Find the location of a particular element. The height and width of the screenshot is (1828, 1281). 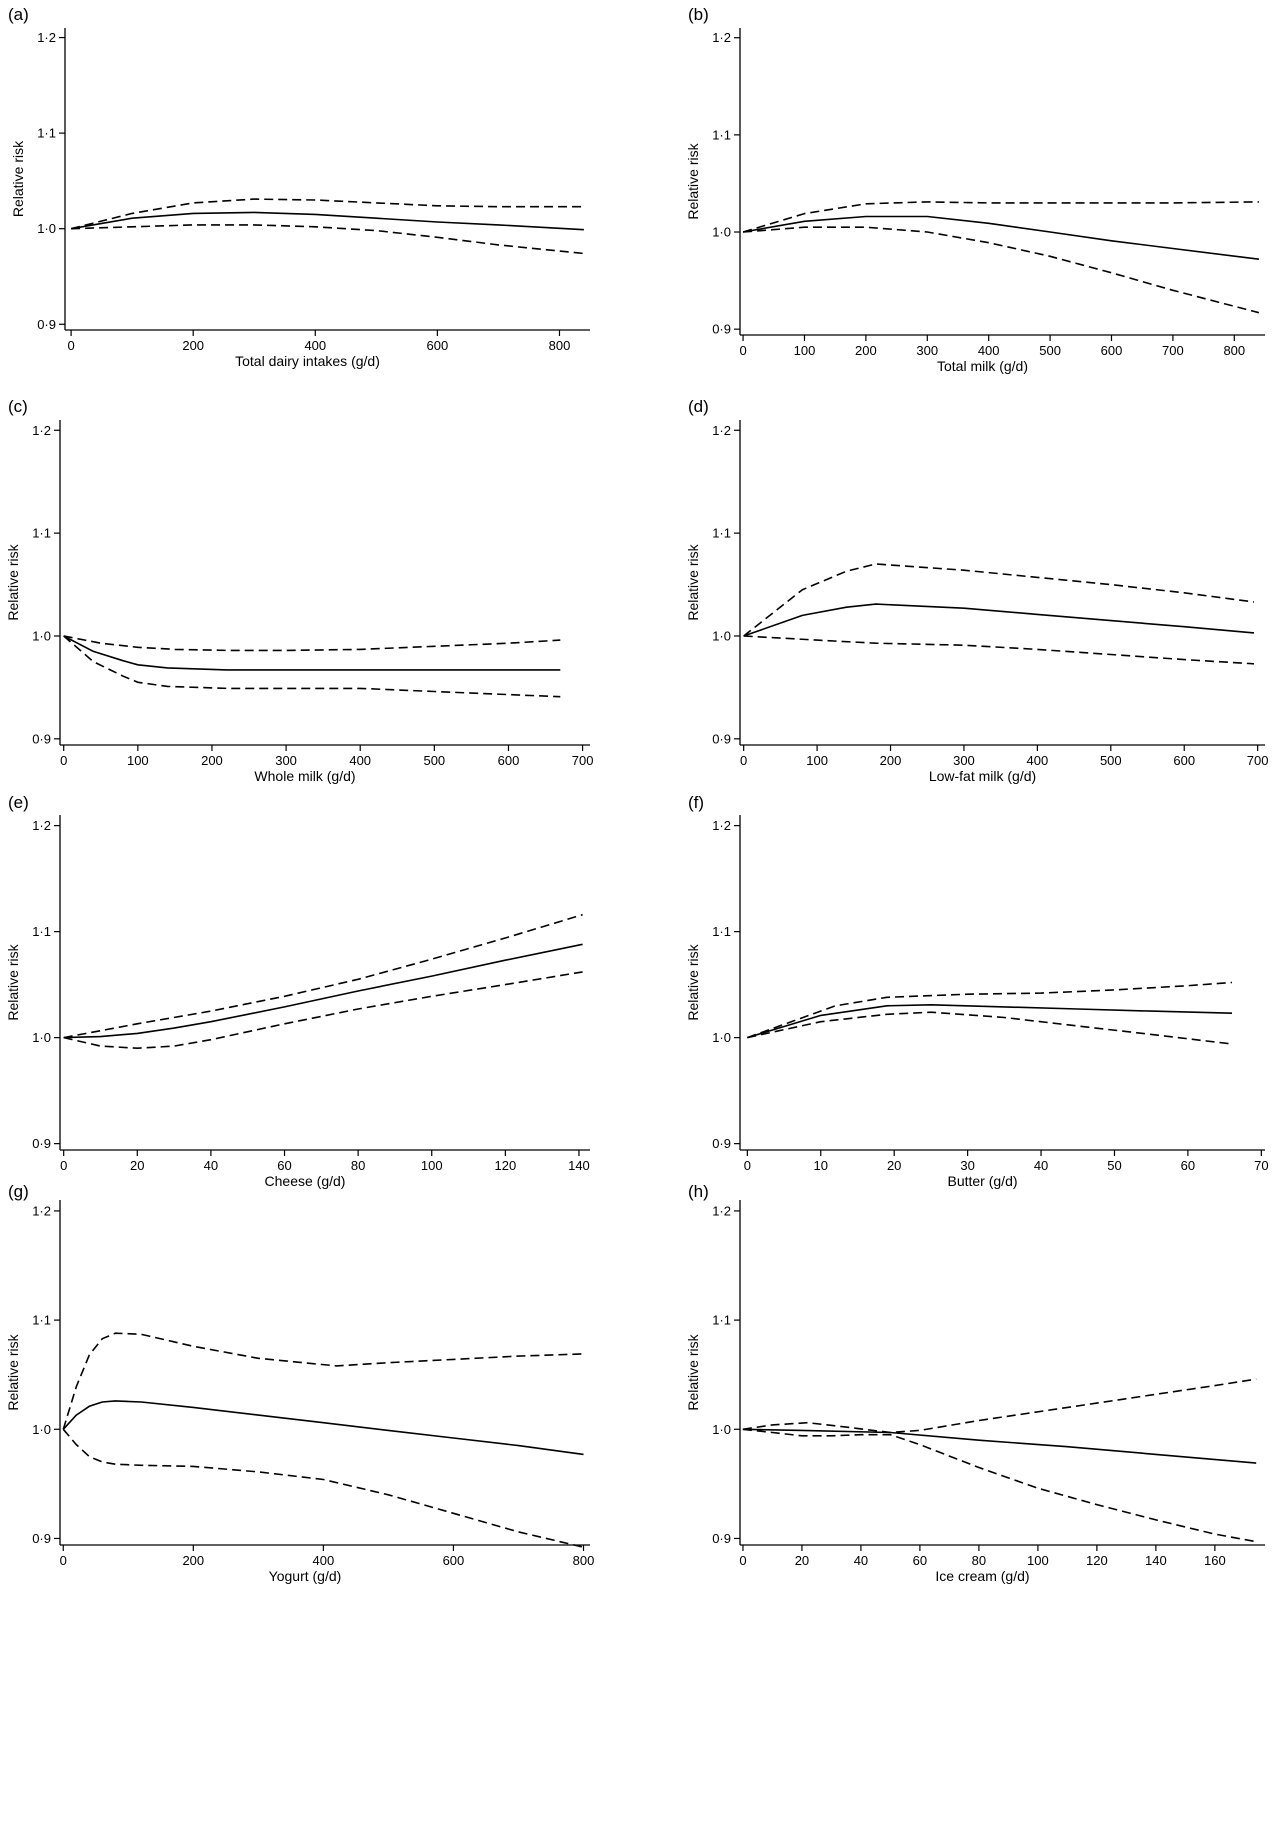

panel-label: (h) is located at coordinates (698, 1191).